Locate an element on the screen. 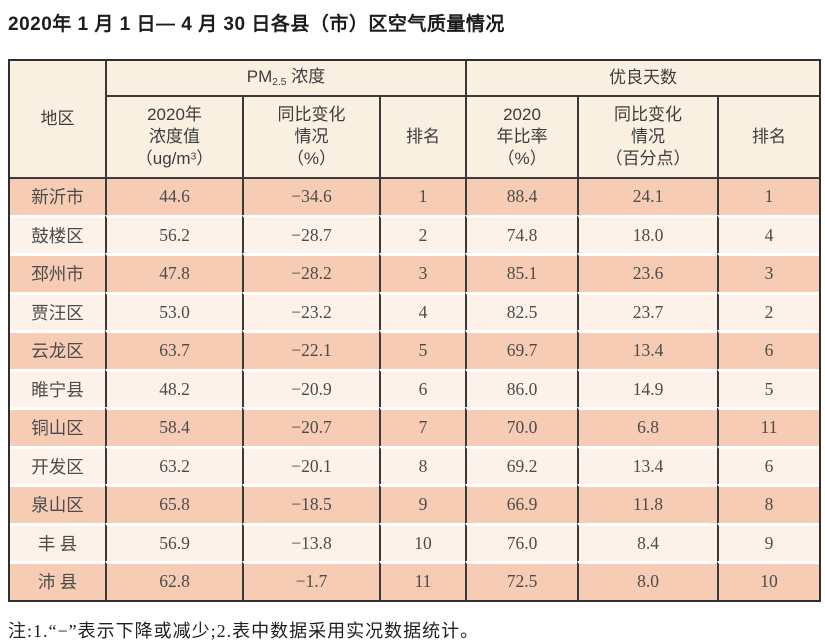 The image size is (825, 643). cell-good-rate: 69.7 is located at coordinates (521, 349).